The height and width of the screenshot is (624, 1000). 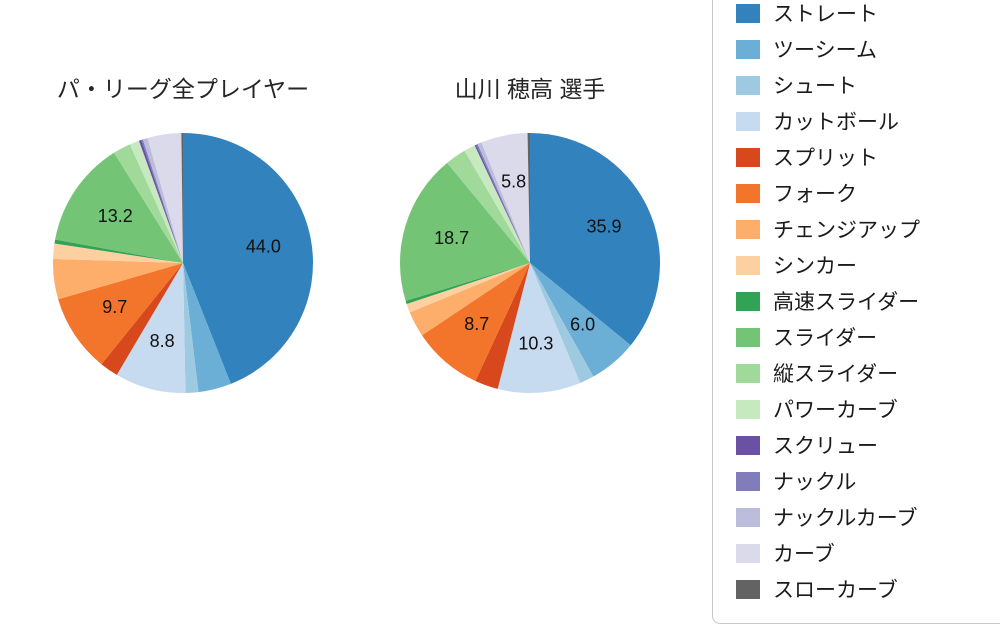 I want to click on legend-item-7: シンカー, so click(x=868, y=265).